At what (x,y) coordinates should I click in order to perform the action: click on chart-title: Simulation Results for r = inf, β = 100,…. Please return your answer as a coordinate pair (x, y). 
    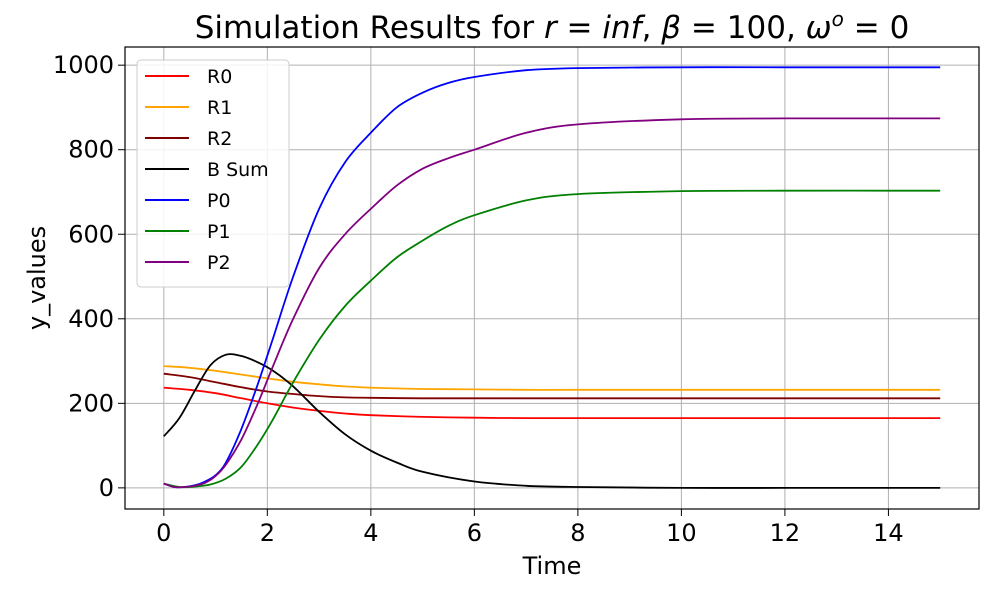
    Looking at the image, I should click on (552, 26).